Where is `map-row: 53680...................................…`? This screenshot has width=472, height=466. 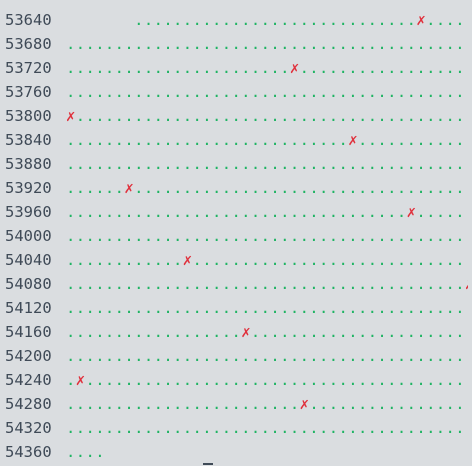
map-row: 53680...................................… is located at coordinates (236, 44).